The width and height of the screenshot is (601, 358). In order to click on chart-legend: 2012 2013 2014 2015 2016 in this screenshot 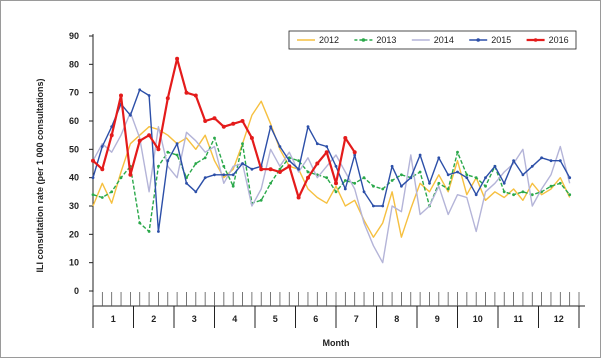, I will do `click(432, 40)`.